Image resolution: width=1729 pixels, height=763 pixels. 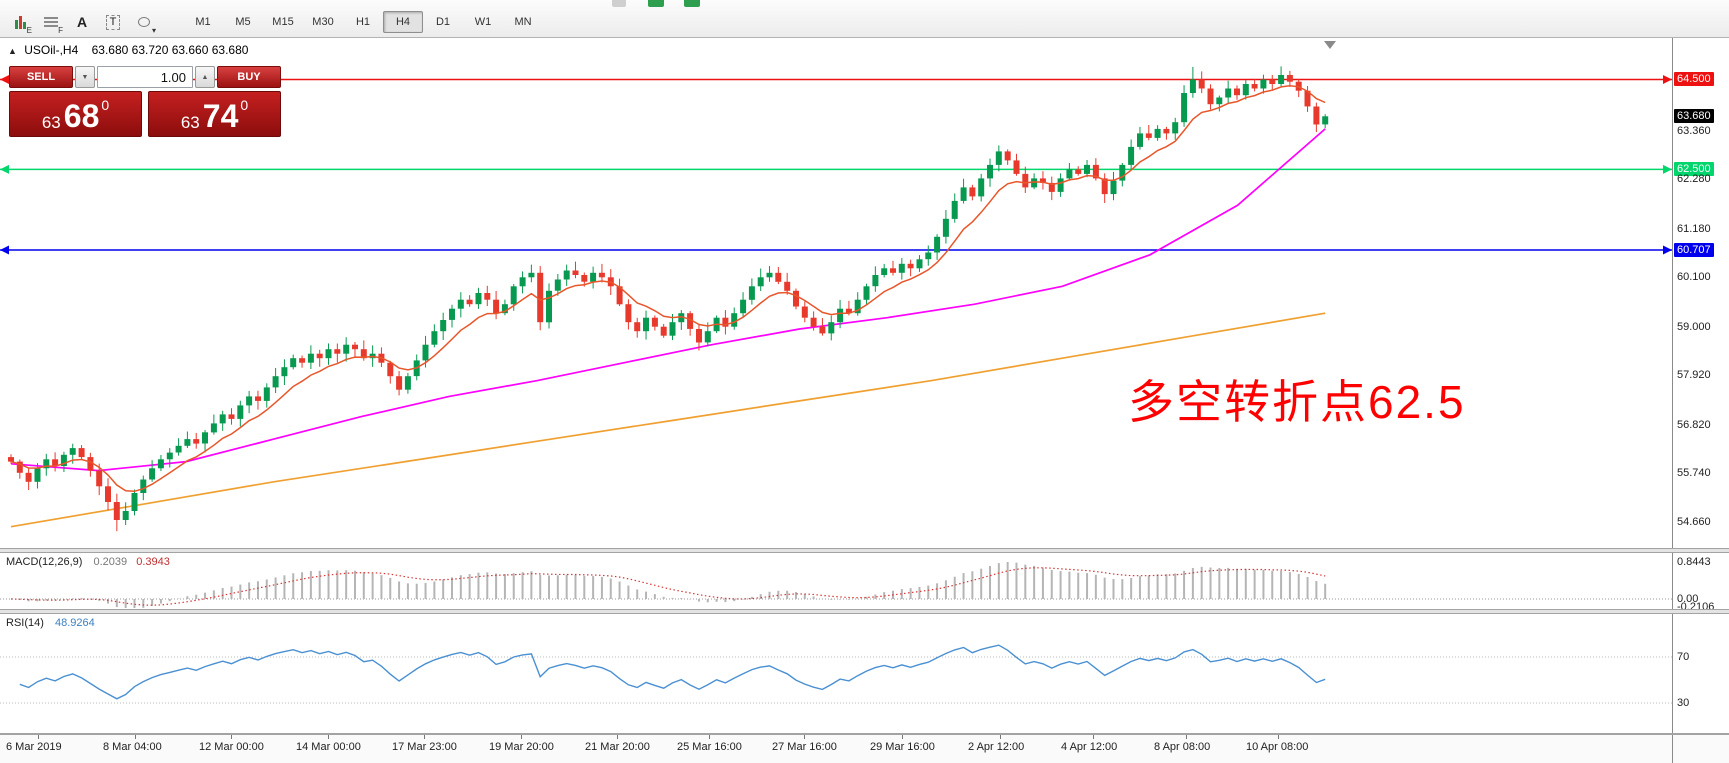 What do you see at coordinates (1182, 747) in the screenshot?
I see `time-axis-label: 8 Apr 08:00` at bounding box center [1182, 747].